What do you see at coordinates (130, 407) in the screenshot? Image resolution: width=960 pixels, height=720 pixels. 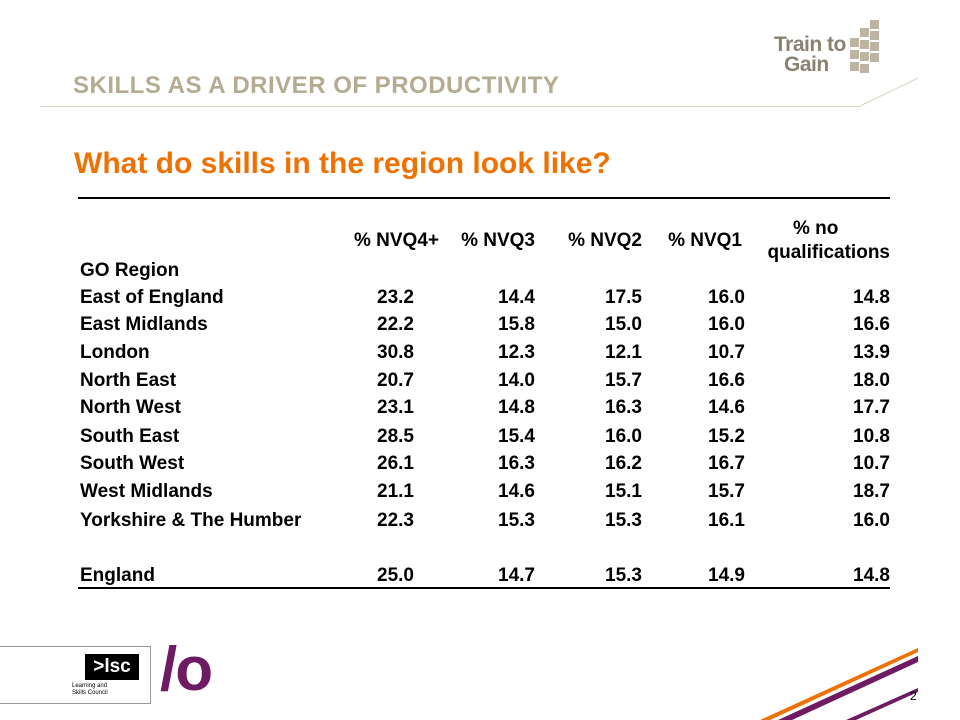 I see `row-label: North West` at bounding box center [130, 407].